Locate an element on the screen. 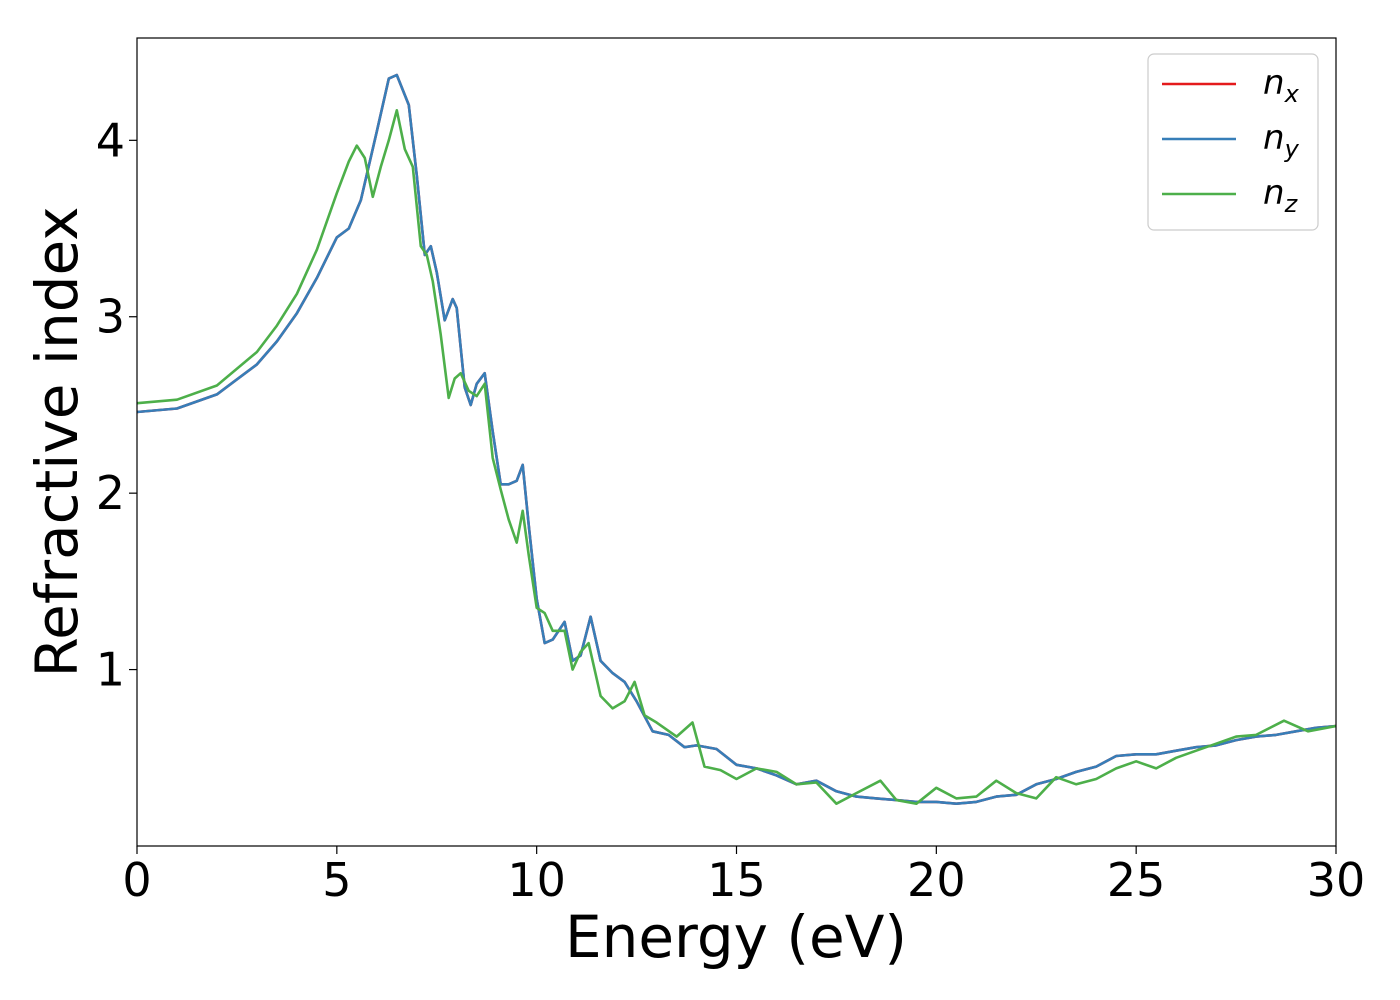 Image resolution: width=1400 pixels, height=1000 pixels. x-tick-label: 15 is located at coordinates (736, 880).